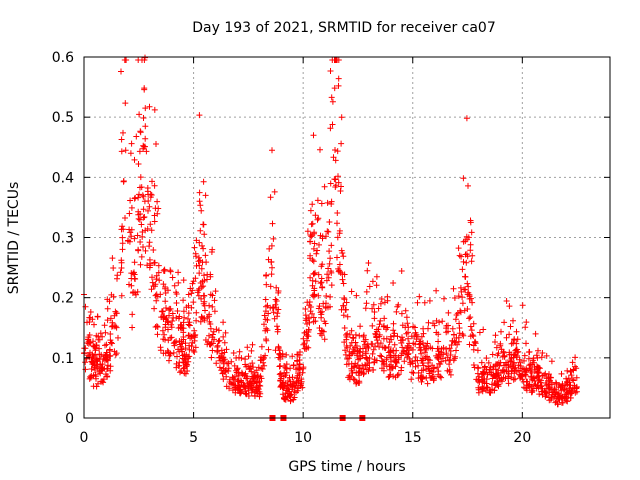  Describe the element at coordinates (346, 467) in the screenshot. I see `x-axis-label: GPS time / hours` at that location.